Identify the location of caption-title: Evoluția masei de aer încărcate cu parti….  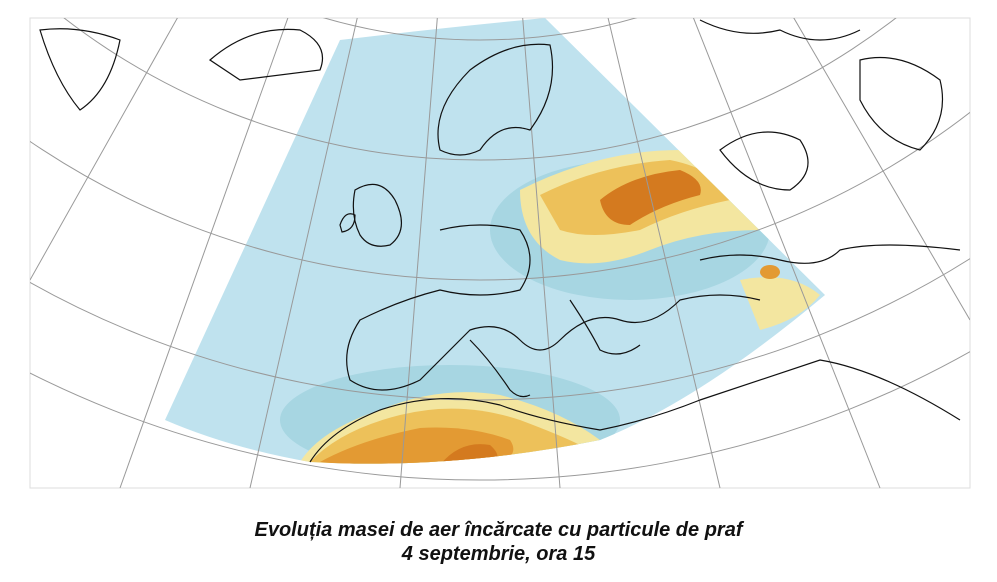
(498, 530).